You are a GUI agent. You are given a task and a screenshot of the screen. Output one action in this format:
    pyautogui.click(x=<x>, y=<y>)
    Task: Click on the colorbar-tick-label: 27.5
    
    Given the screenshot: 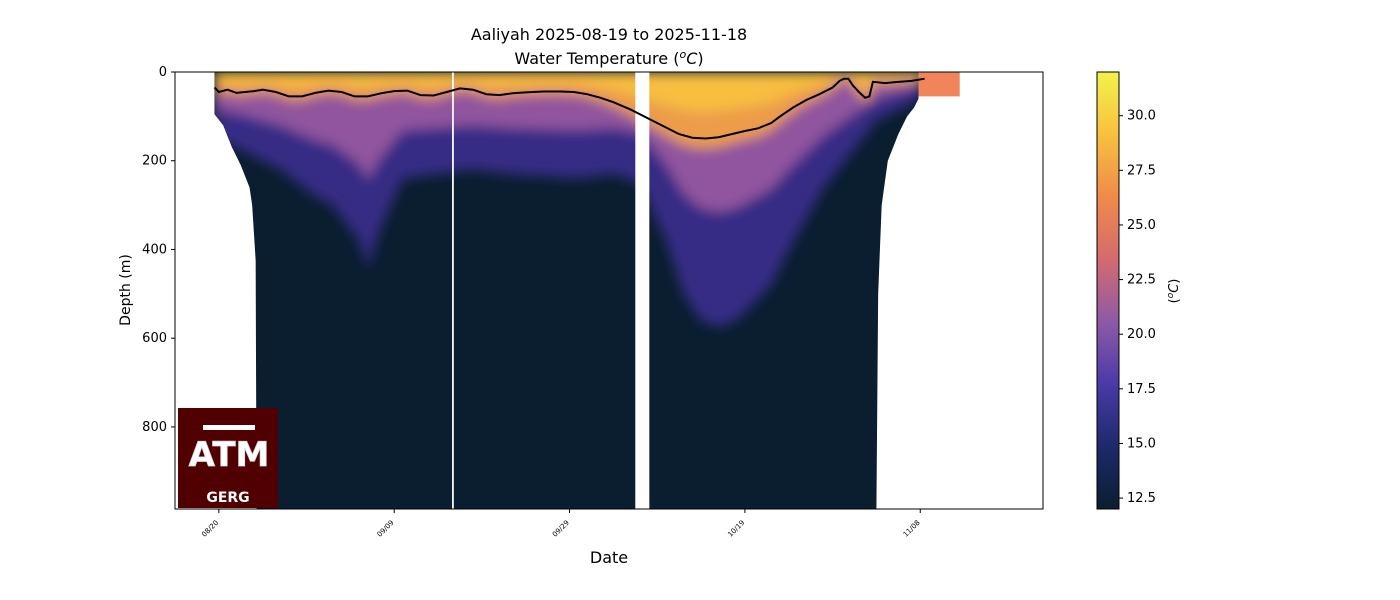 What is the action you would take?
    pyautogui.click(x=1141, y=170)
    